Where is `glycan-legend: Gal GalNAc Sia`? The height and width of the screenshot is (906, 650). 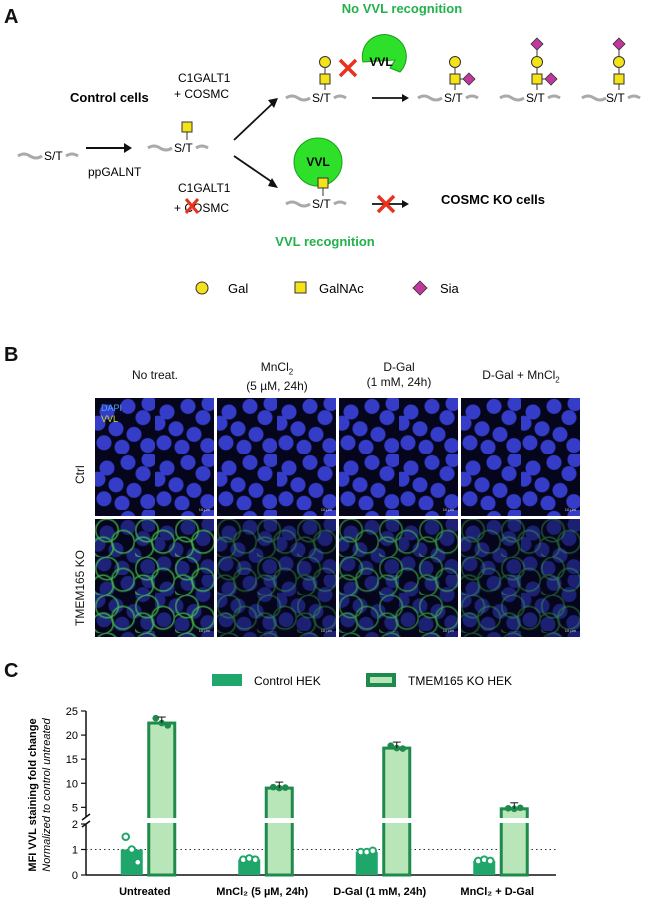
glycan-legend: Gal GalNAc Sia is located at coordinates (327, 288).